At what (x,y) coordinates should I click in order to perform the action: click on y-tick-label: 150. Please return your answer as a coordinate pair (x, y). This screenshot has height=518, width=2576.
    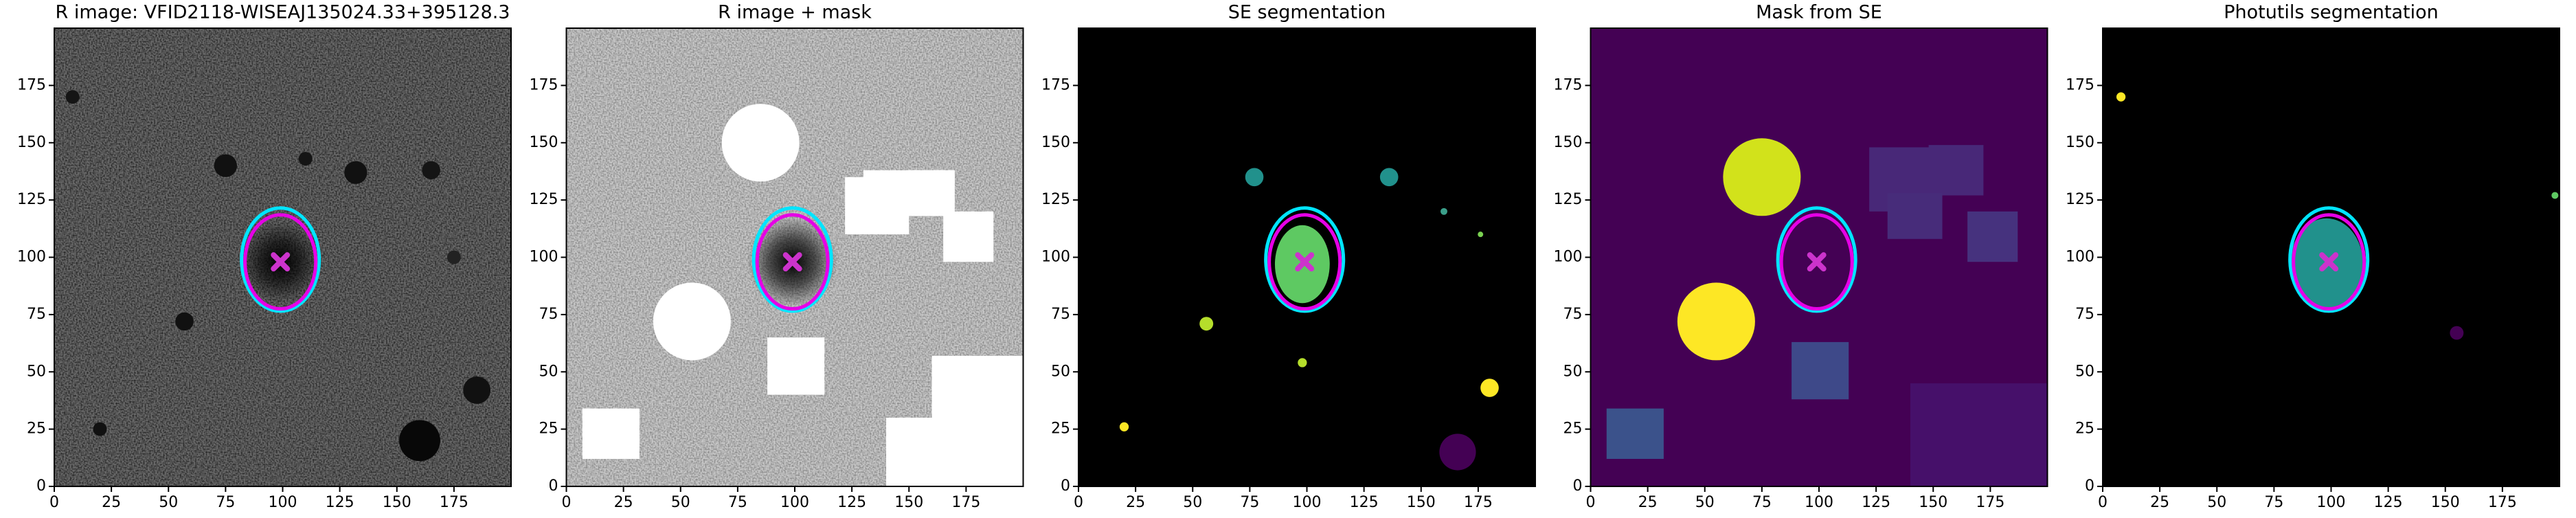
    Looking at the image, I should click on (1055, 142).